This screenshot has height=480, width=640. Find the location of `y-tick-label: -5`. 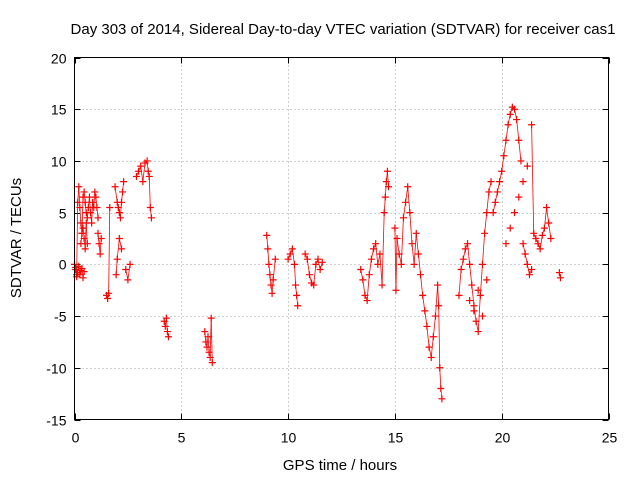

y-tick-label: -5 is located at coordinates (60, 317).